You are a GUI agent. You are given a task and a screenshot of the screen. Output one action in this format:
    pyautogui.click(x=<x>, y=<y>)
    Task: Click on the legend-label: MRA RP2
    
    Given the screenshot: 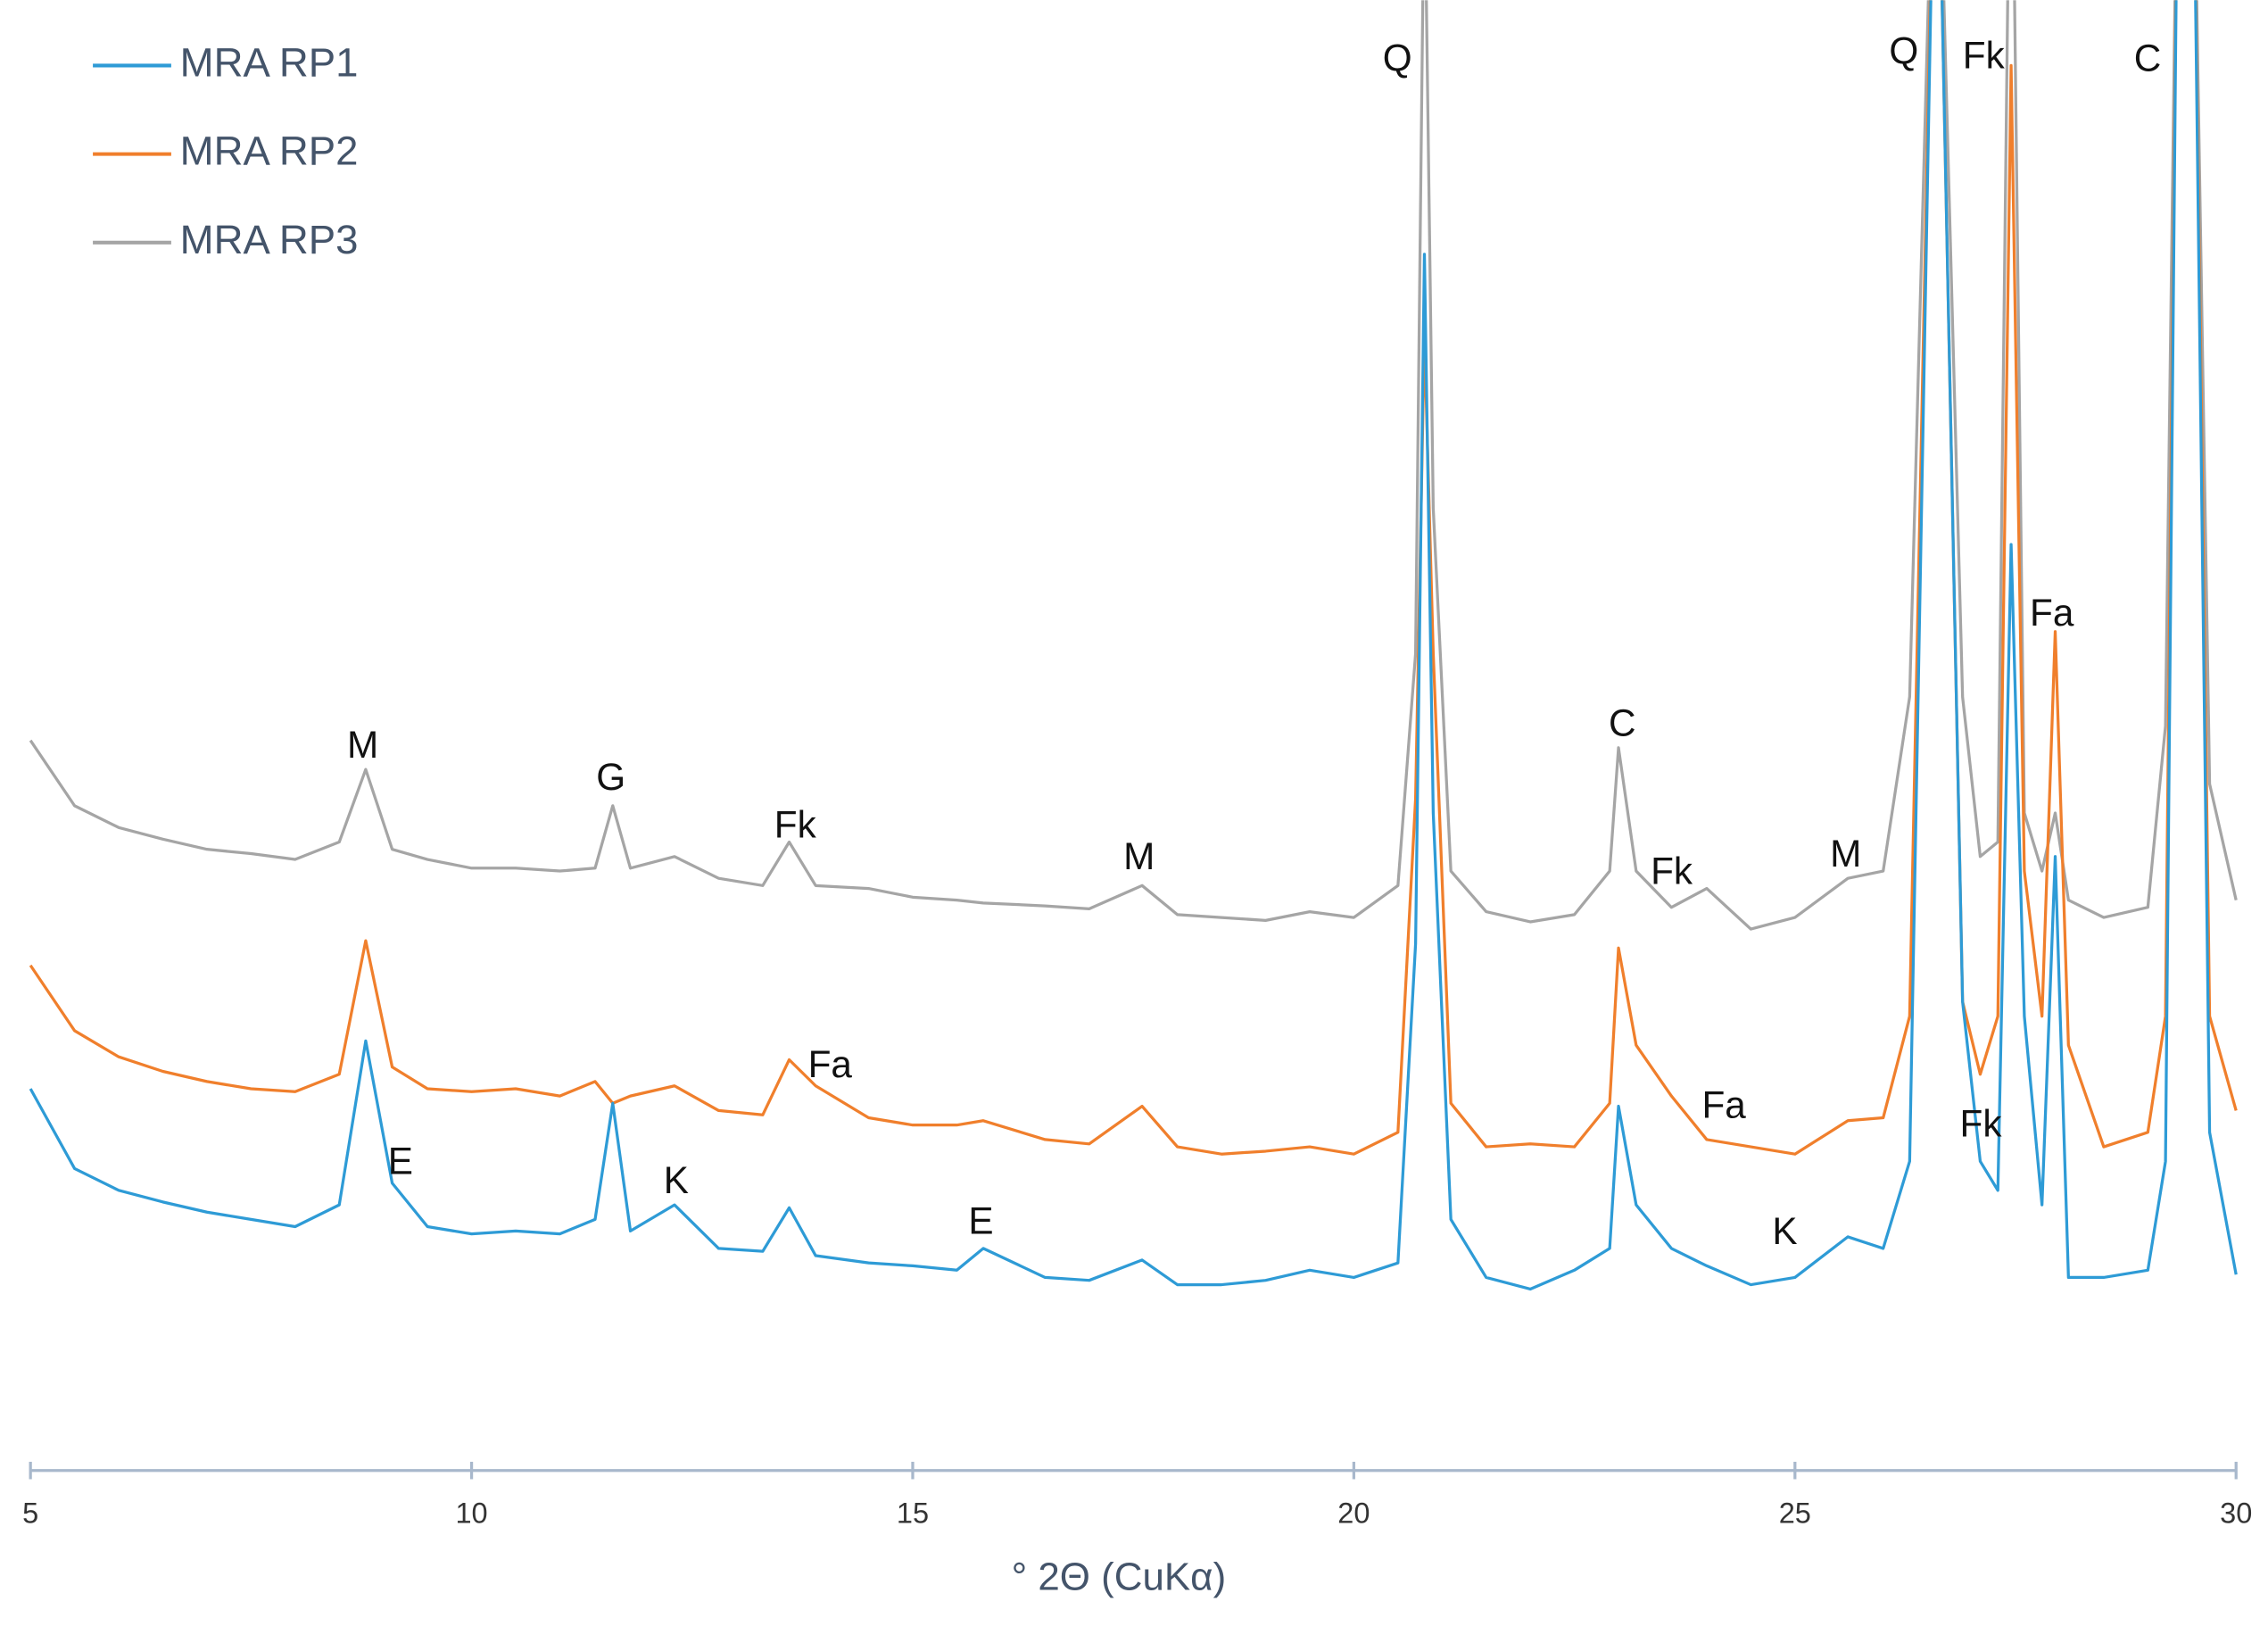 What is the action you would take?
    pyautogui.click(x=269, y=151)
    